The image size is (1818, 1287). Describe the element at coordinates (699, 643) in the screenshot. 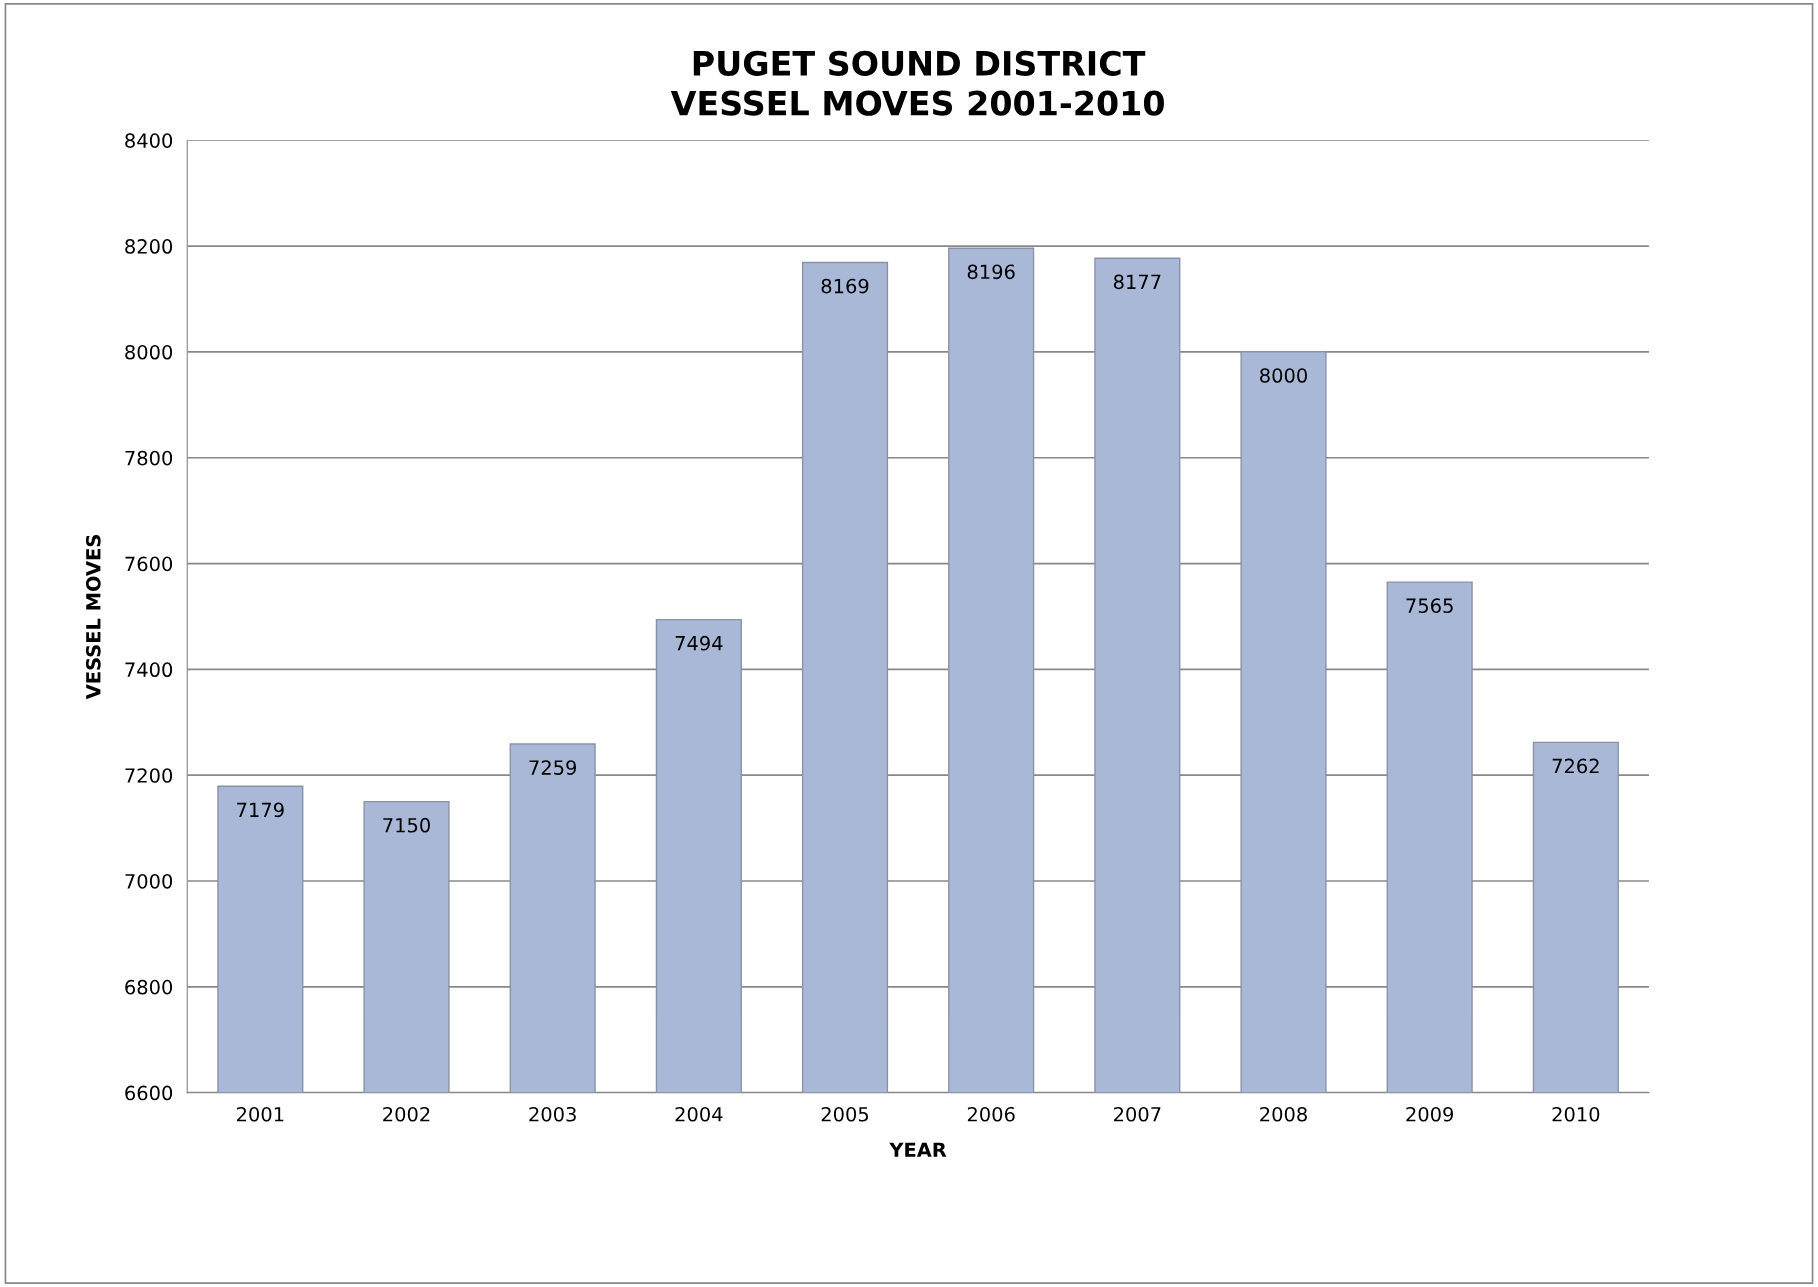

I see `data-label: 7494` at that location.